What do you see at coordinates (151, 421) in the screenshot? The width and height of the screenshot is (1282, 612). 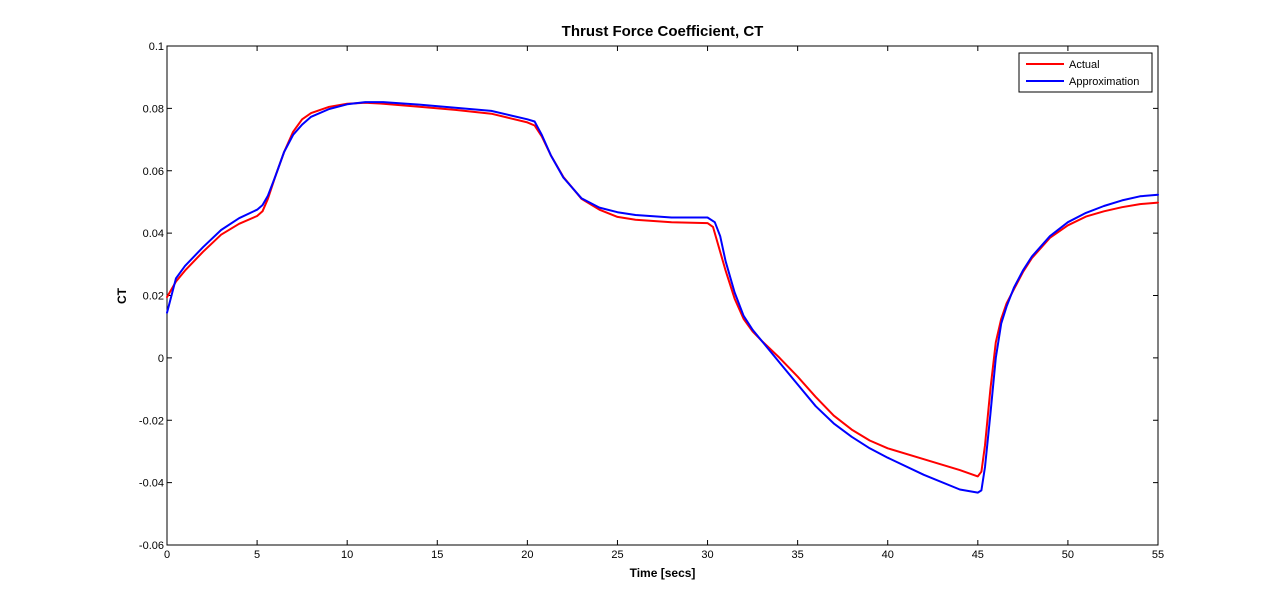 I see `y-tick-label: -0.02` at bounding box center [151, 421].